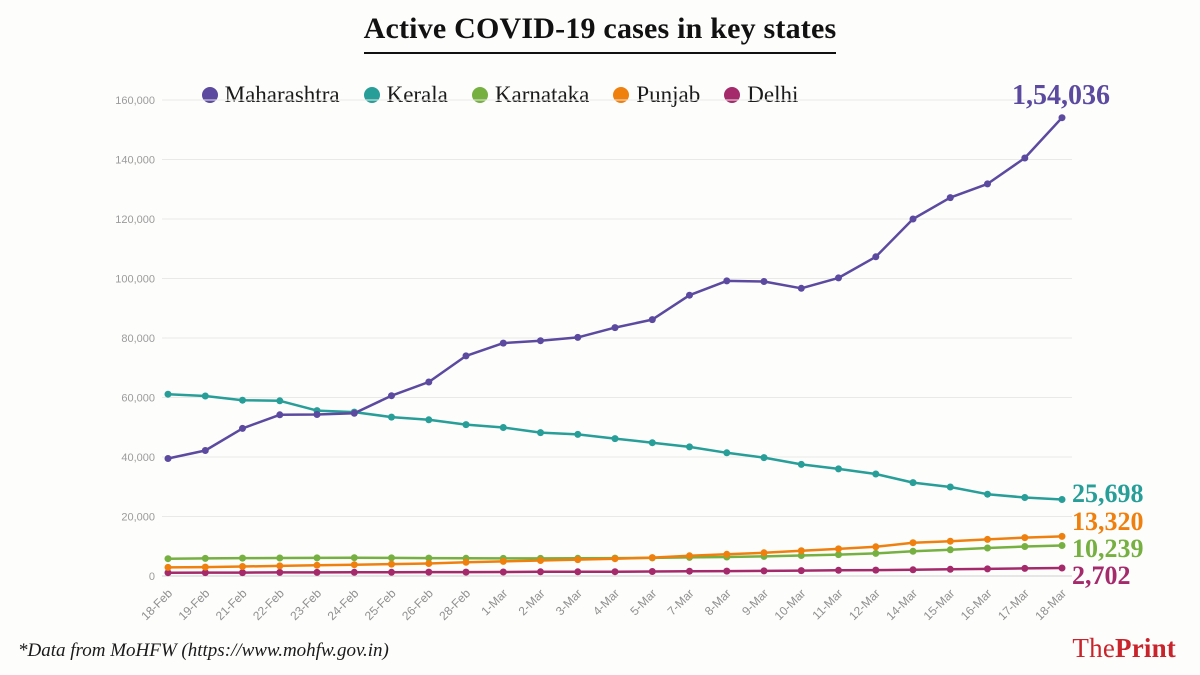 This screenshot has height=675, width=1200. Describe the element at coordinates (621, 95) in the screenshot. I see `legend-dot-punjab-icon` at that location.